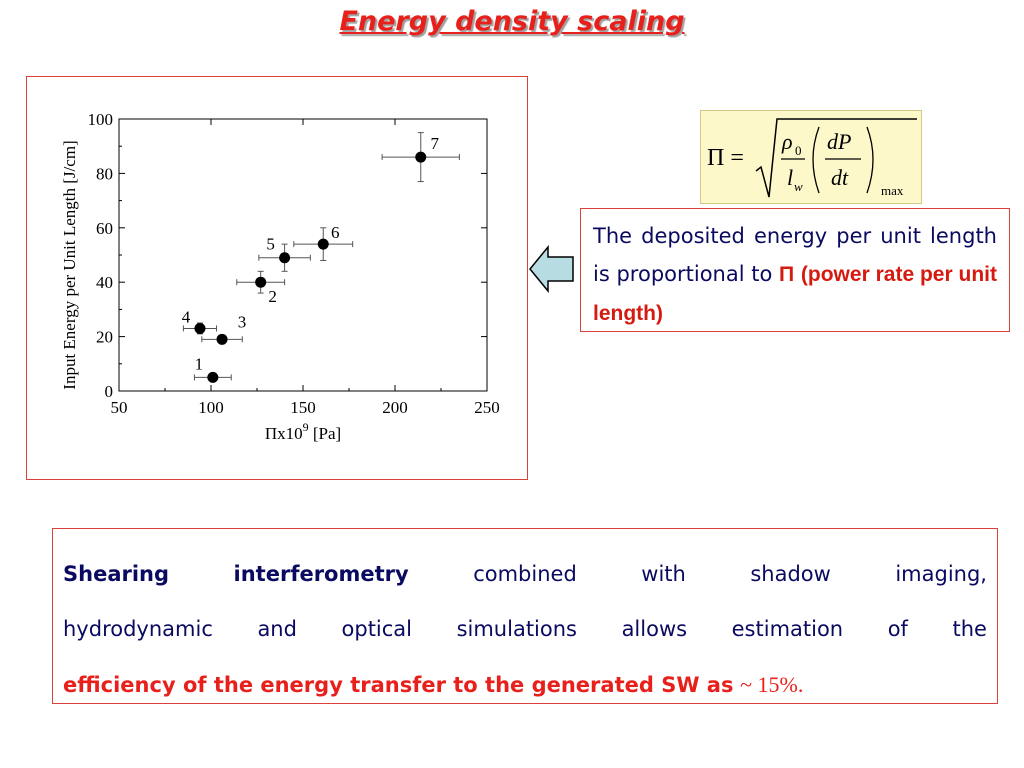 The image size is (1024, 768). Describe the element at coordinates (335, 232) in the screenshot. I see `point-label: 6` at that location.